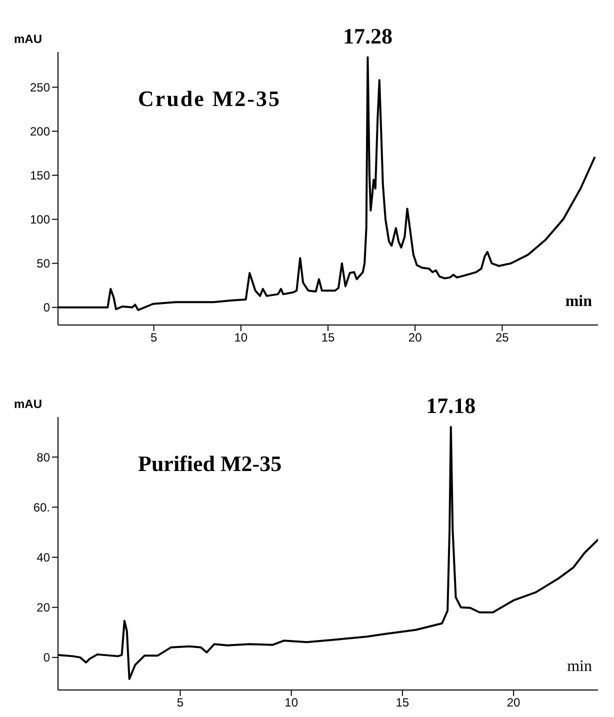  Describe the element at coordinates (40, 219) in the screenshot. I see `y-tick-label: 100` at that location.